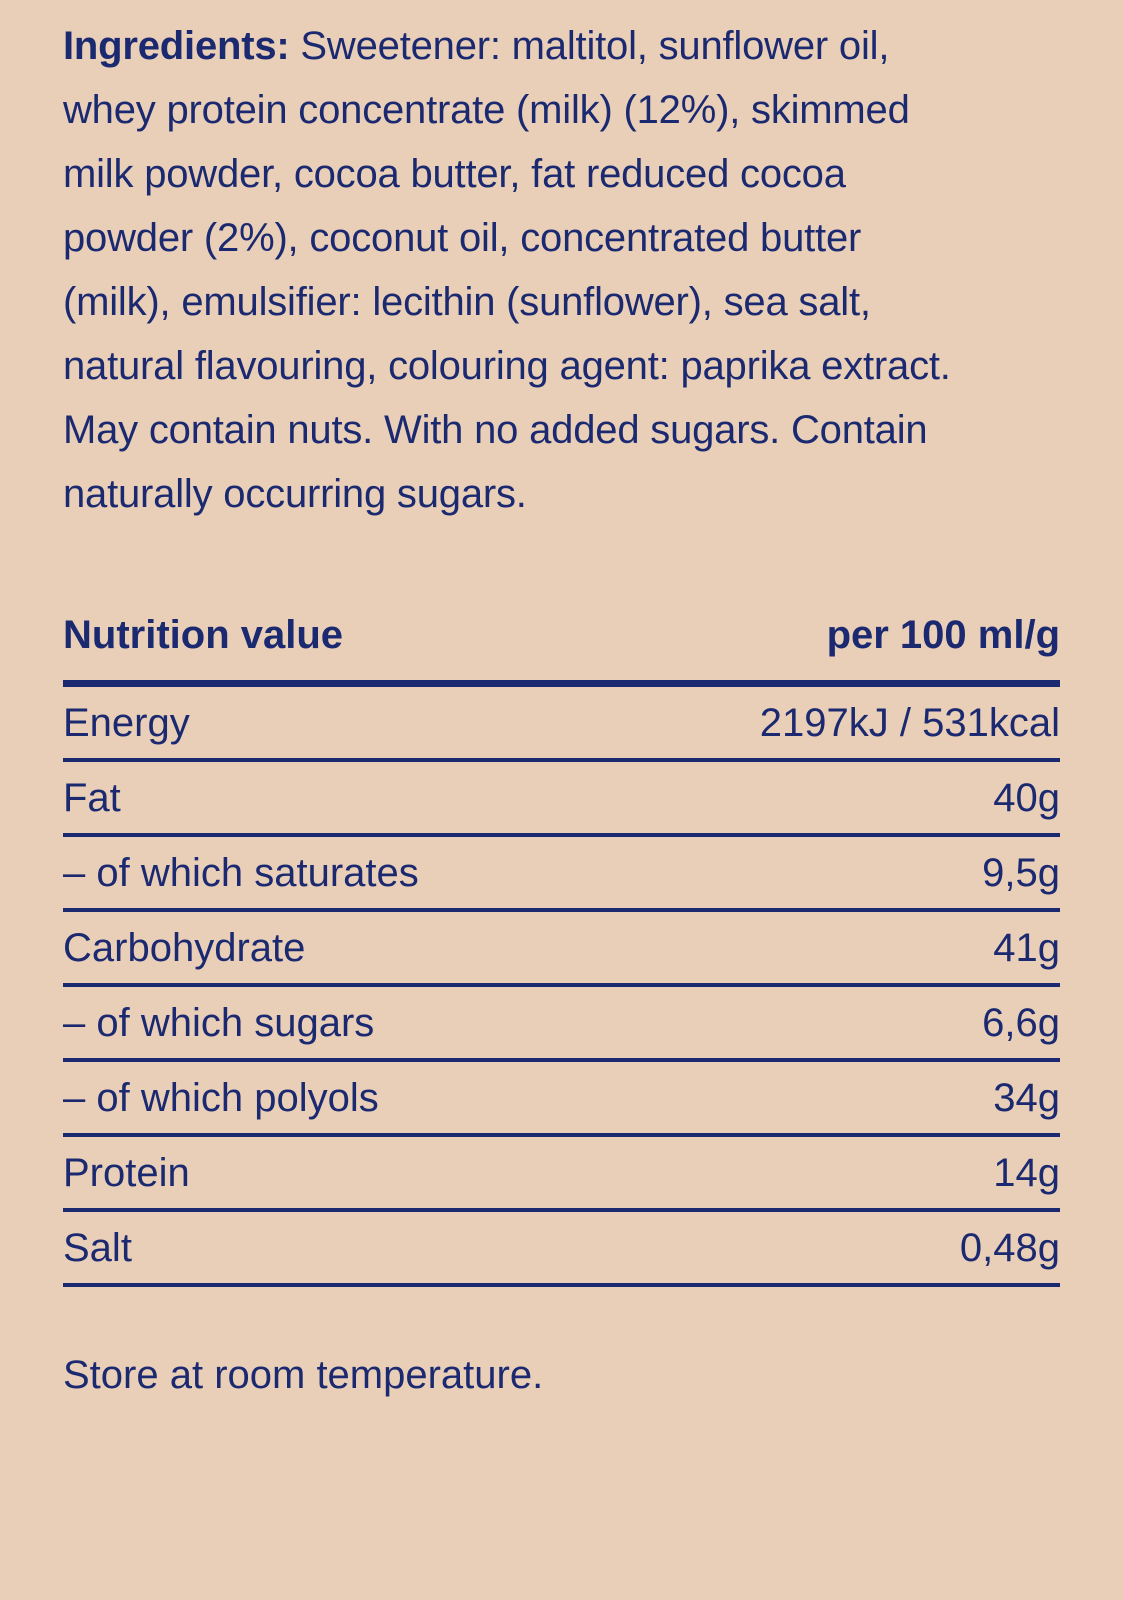 The width and height of the screenshot is (1123, 1600). What do you see at coordinates (1026, 1173) in the screenshot?
I see `row-value: 14g` at bounding box center [1026, 1173].